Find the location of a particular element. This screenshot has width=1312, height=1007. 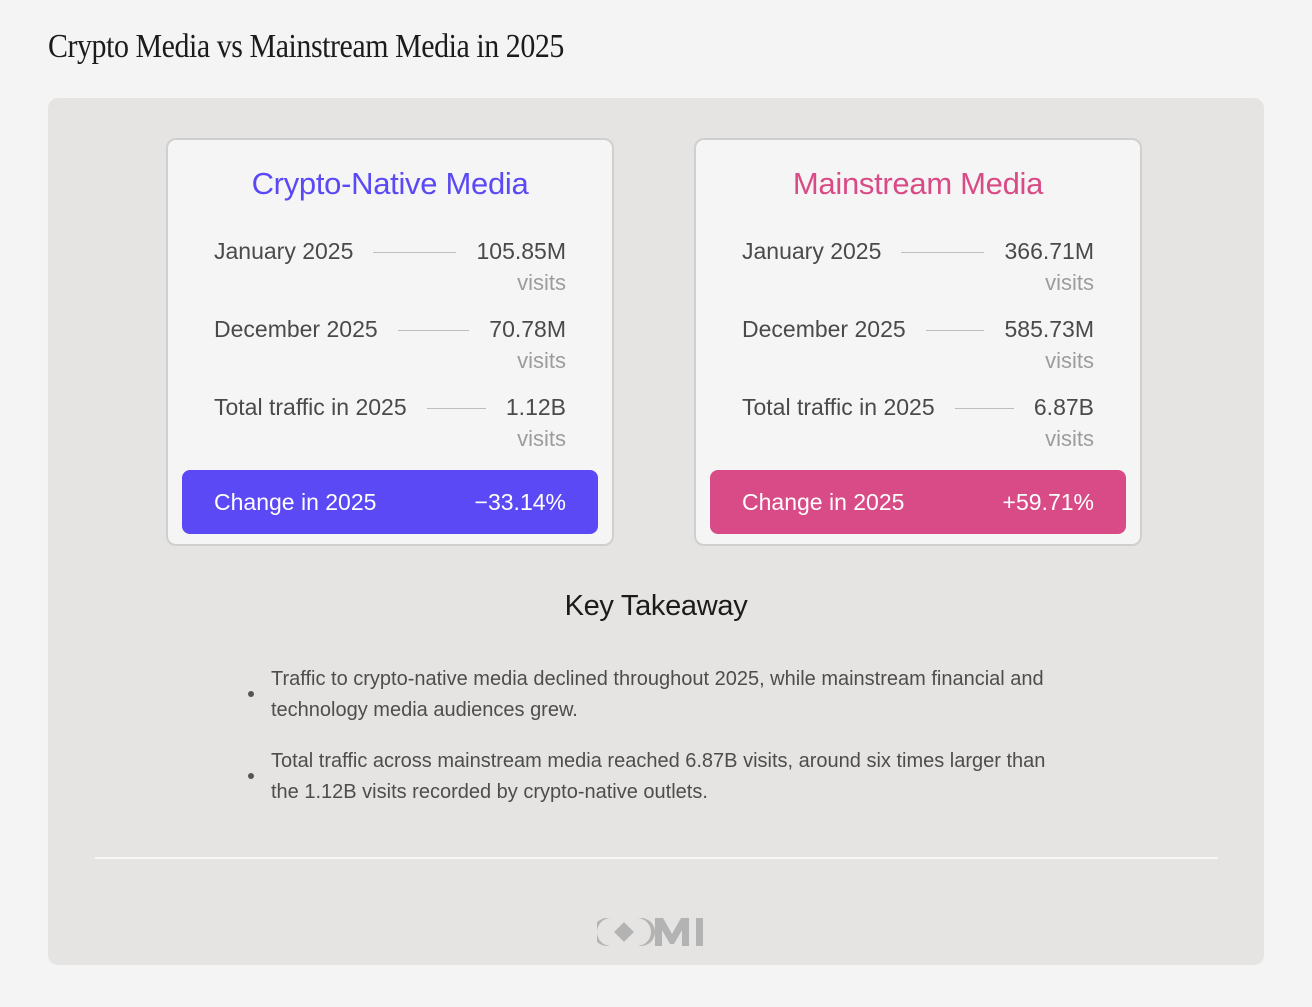

card-title: Mainstream Media is located at coordinates (918, 183).